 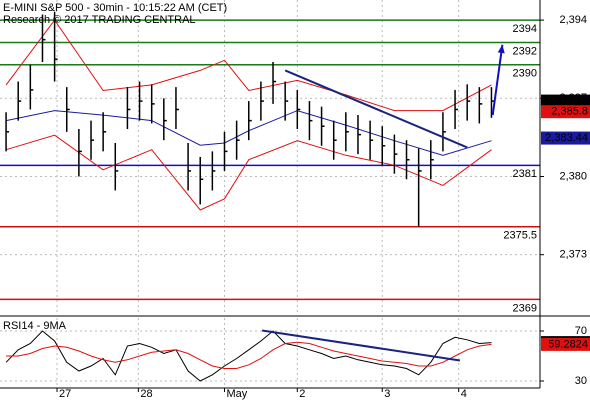 What do you see at coordinates (302, 394) in the screenshot?
I see `x-tick-label: 2` at bounding box center [302, 394].